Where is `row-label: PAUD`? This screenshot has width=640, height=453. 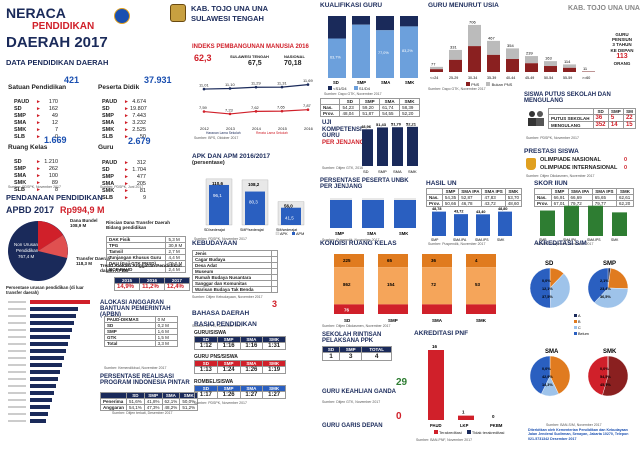 row-label: PAUD is located at coordinates (22, 101).